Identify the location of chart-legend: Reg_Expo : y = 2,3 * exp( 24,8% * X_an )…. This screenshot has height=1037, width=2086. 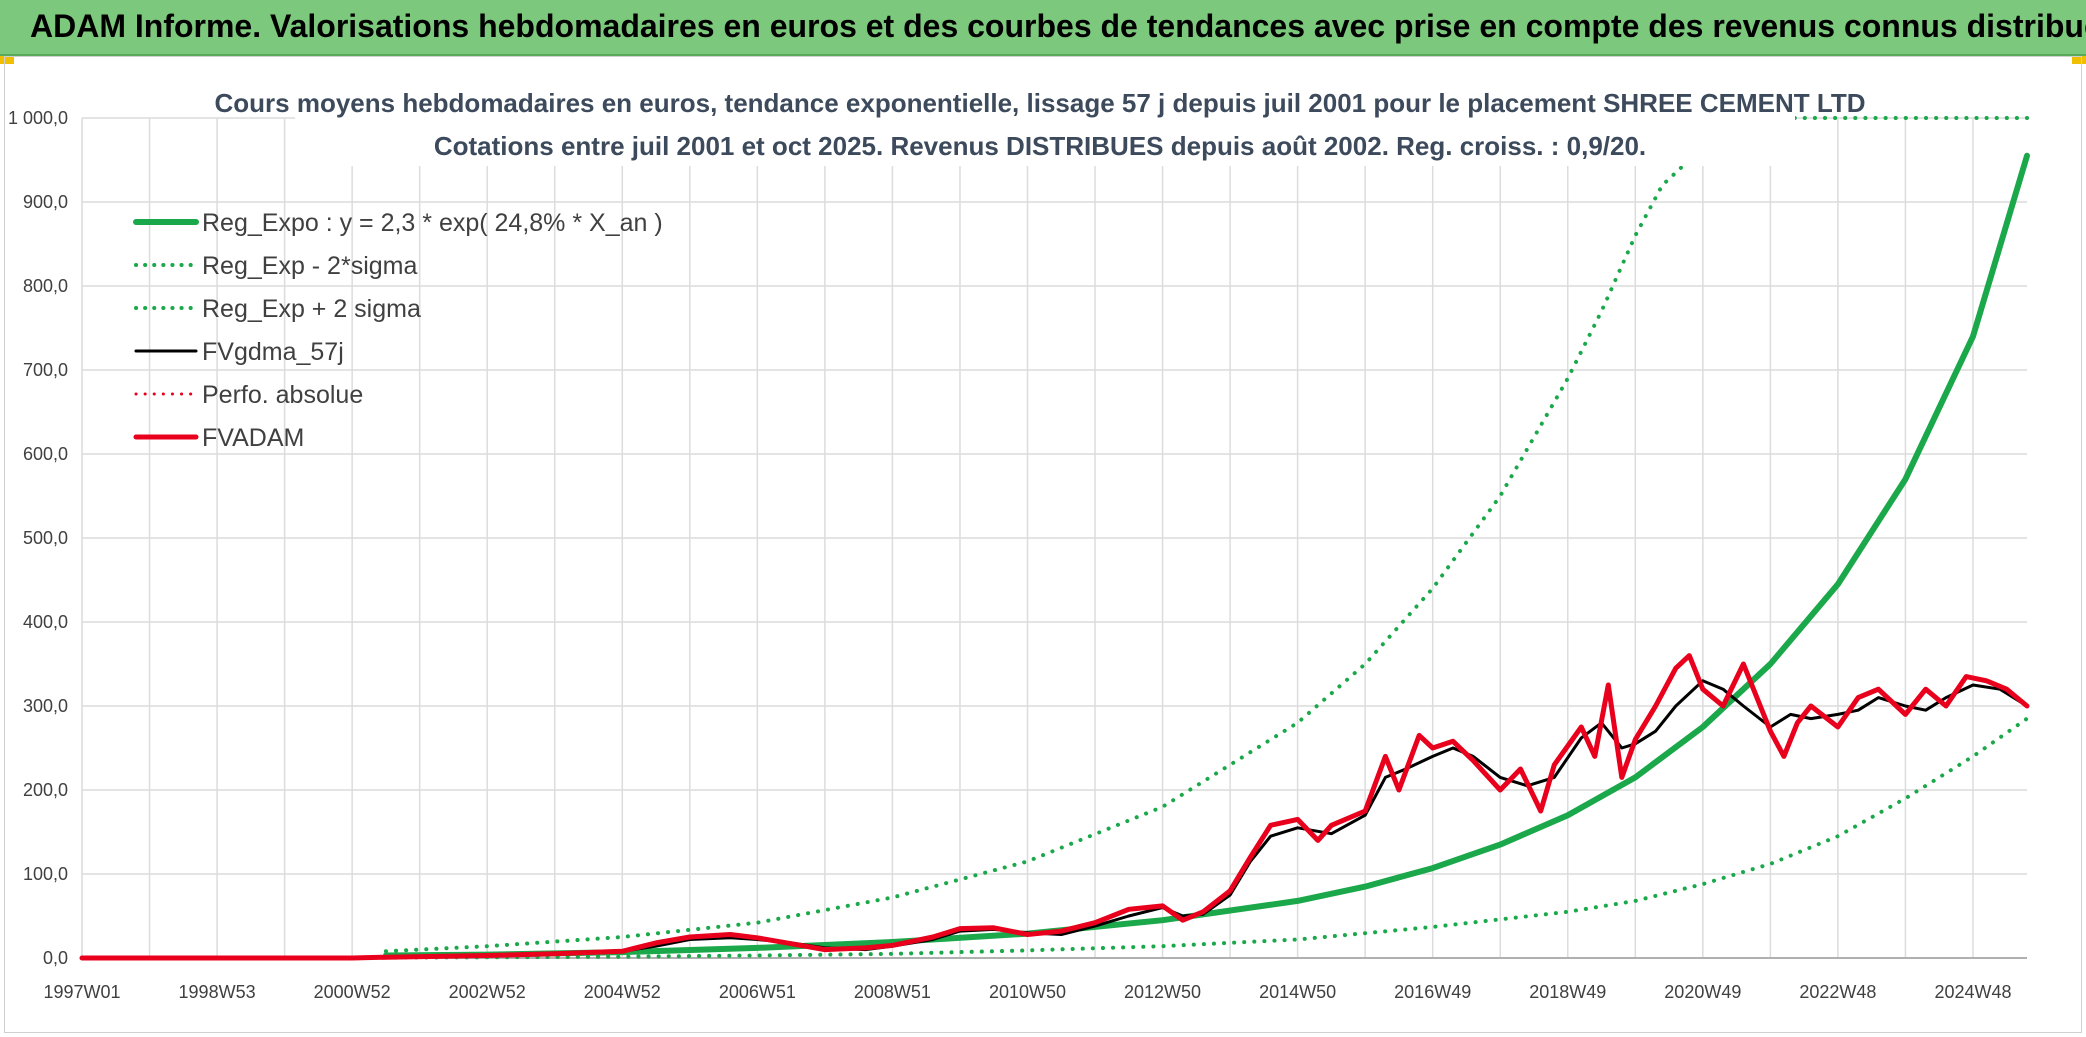
(398, 330).